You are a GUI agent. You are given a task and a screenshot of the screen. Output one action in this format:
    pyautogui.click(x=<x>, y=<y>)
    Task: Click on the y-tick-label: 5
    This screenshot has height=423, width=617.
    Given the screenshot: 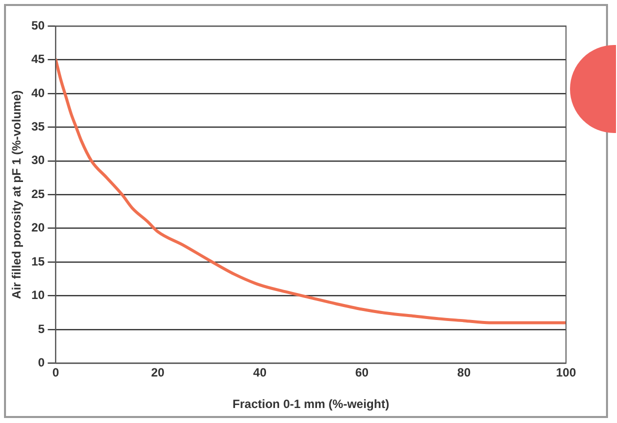 What is the action you would take?
    pyautogui.click(x=42, y=329)
    